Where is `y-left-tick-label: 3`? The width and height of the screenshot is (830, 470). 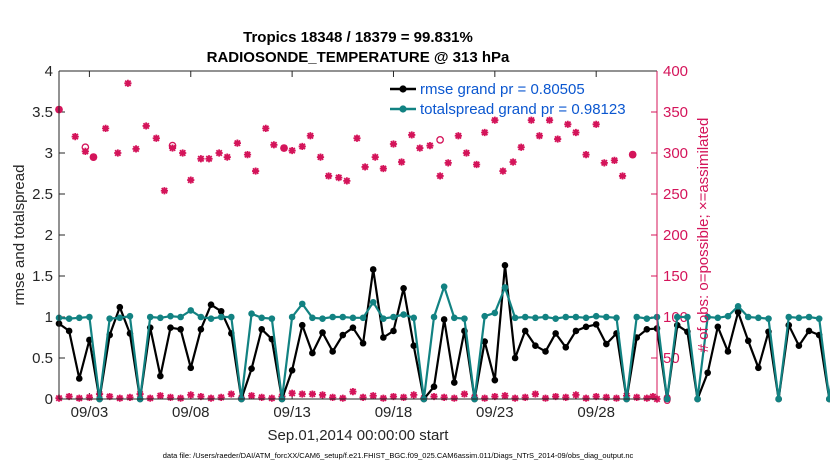
y-left-tick-label: 3 is located at coordinates (49, 153).